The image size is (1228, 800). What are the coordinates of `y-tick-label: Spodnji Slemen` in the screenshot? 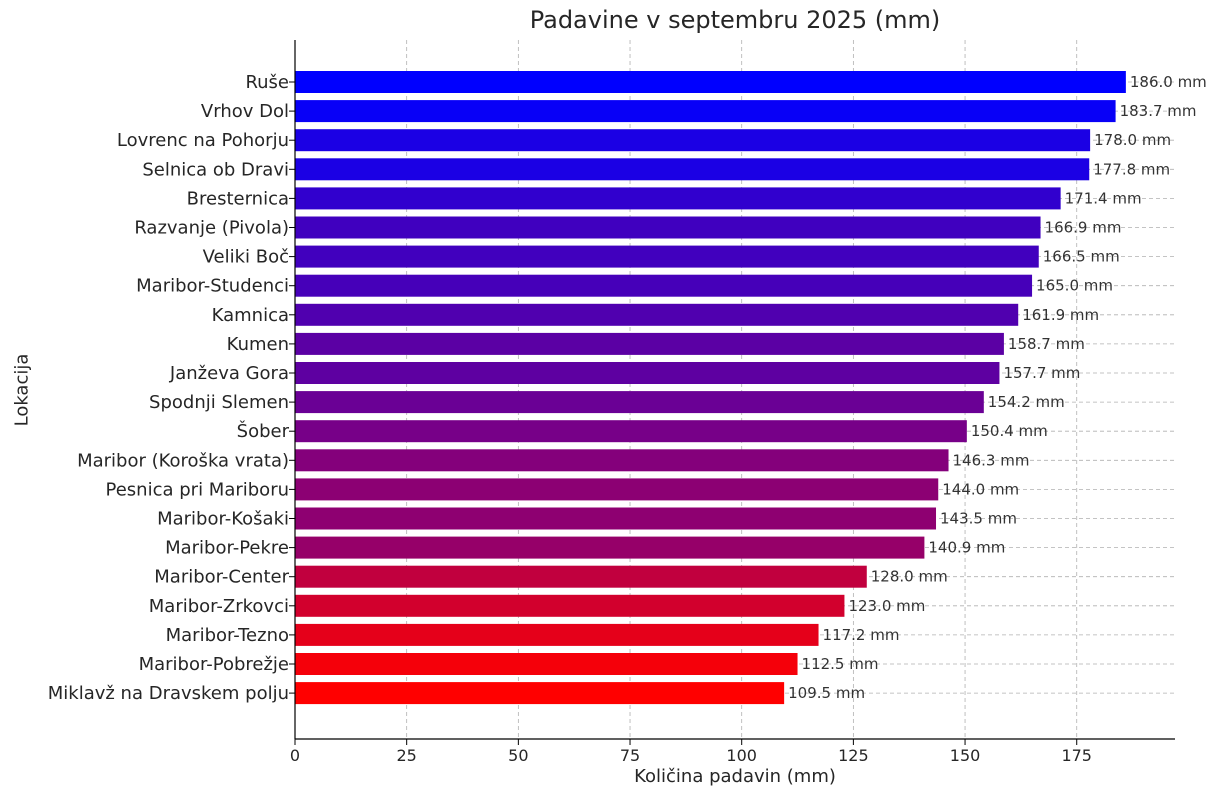 It's located at (219, 402).